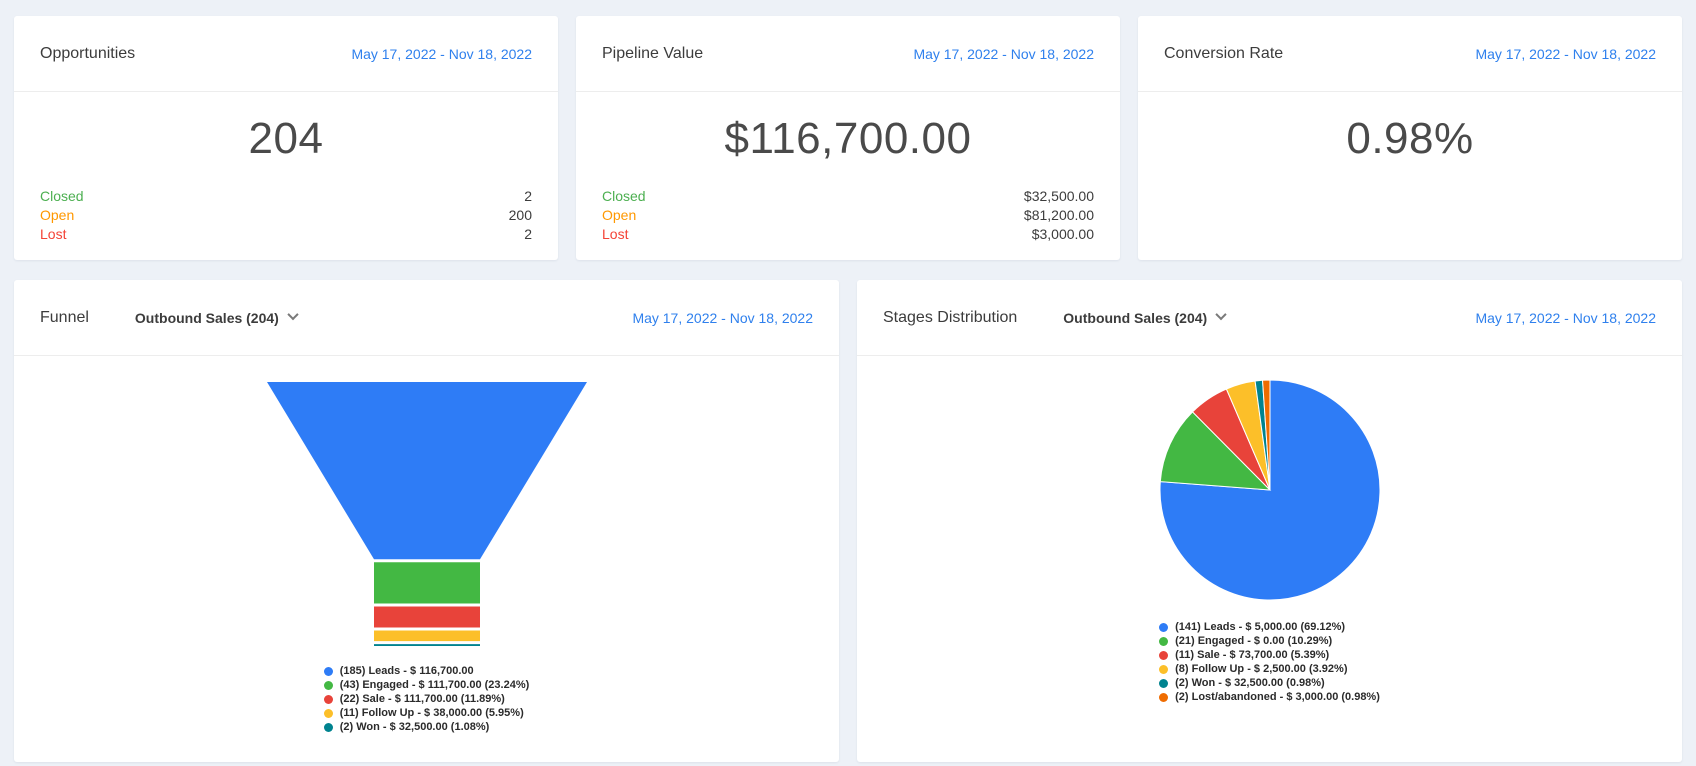 Image resolution: width=1696 pixels, height=766 pixels. What do you see at coordinates (1260, 627) in the screenshot?
I see `legend-label: (141) Leads - $ 5,000.00 (69.12%)` at bounding box center [1260, 627].